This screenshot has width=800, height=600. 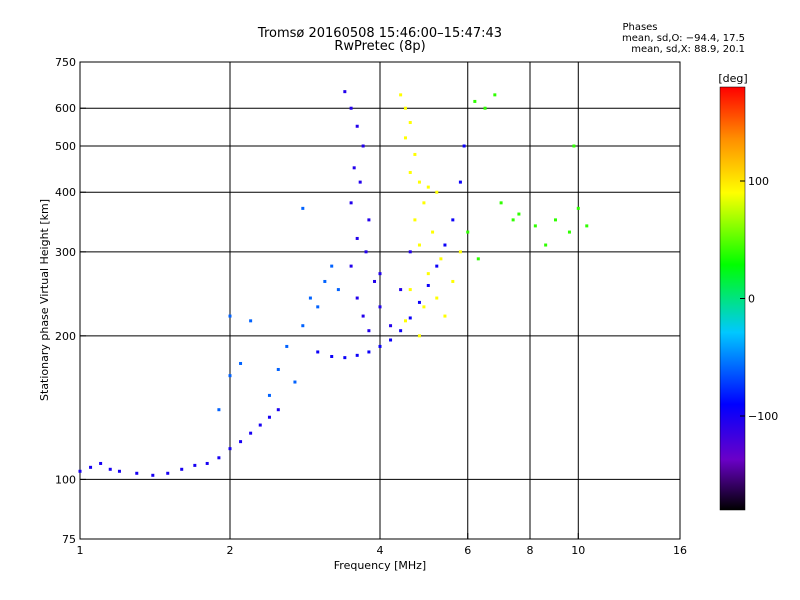 What do you see at coordinates (683, 38) in the screenshot?
I see `phase-stats-o: mean, sd,O: −94.4, 17.5` at bounding box center [683, 38].